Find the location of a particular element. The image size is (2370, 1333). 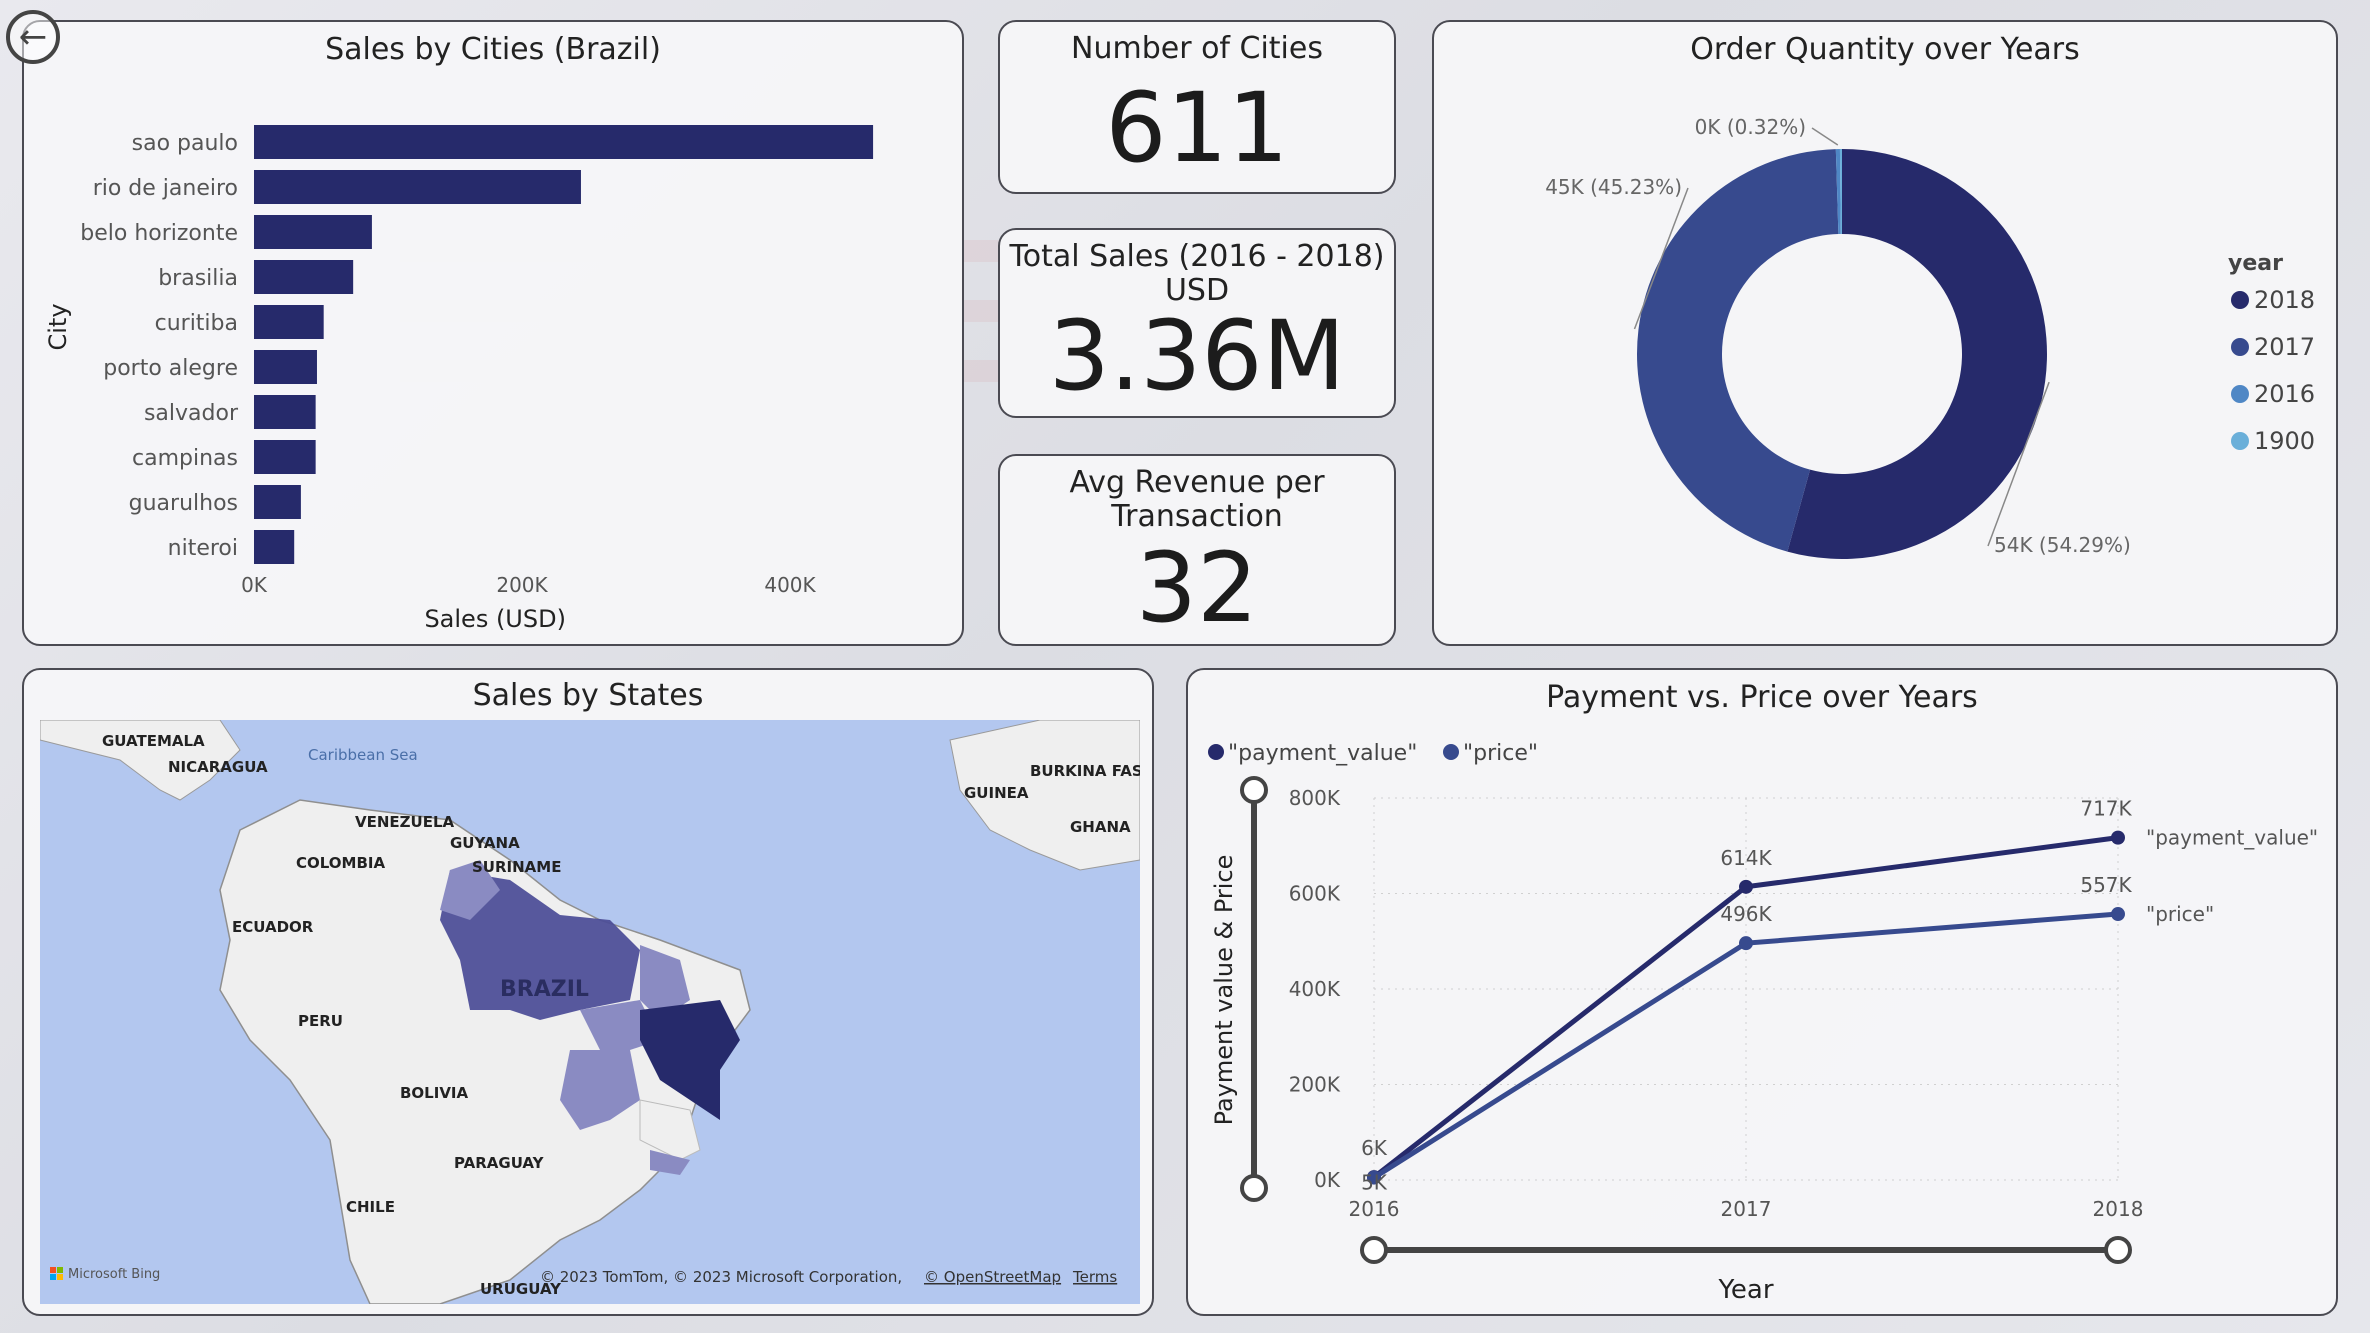

map-label-brazil: BRAZIL is located at coordinates (544, 989).